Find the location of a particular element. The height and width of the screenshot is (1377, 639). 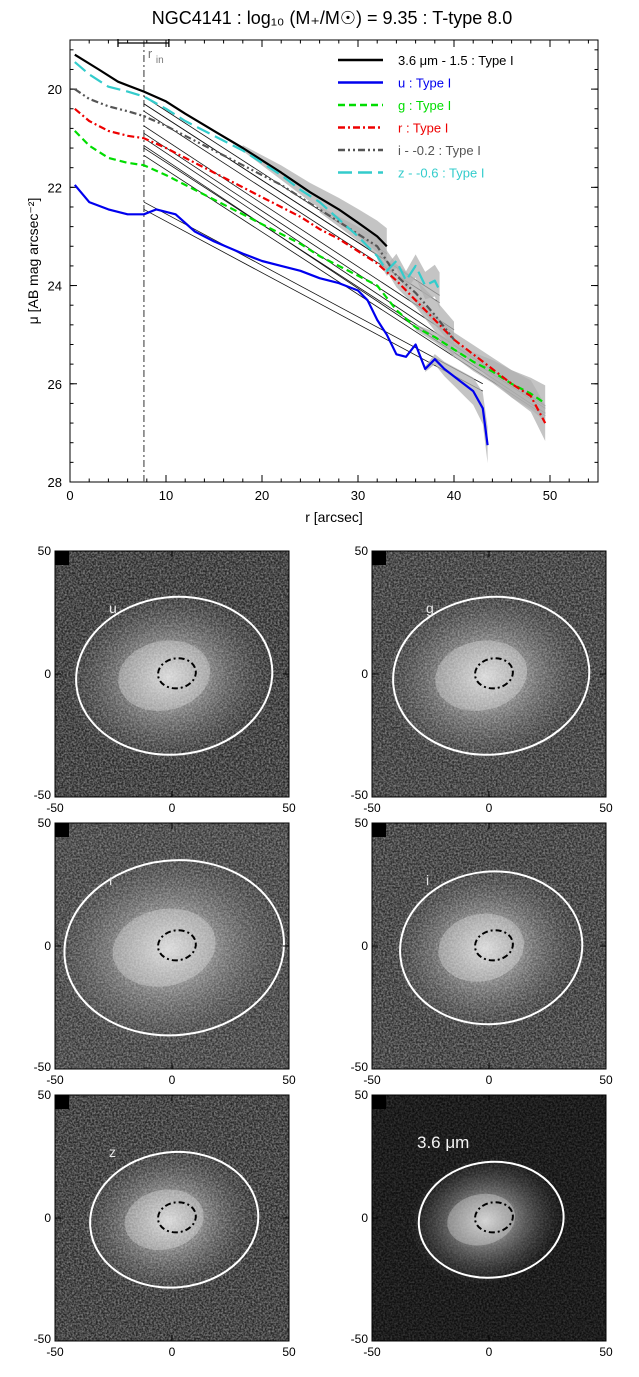

legend-label: u : Type I is located at coordinates (424, 83).